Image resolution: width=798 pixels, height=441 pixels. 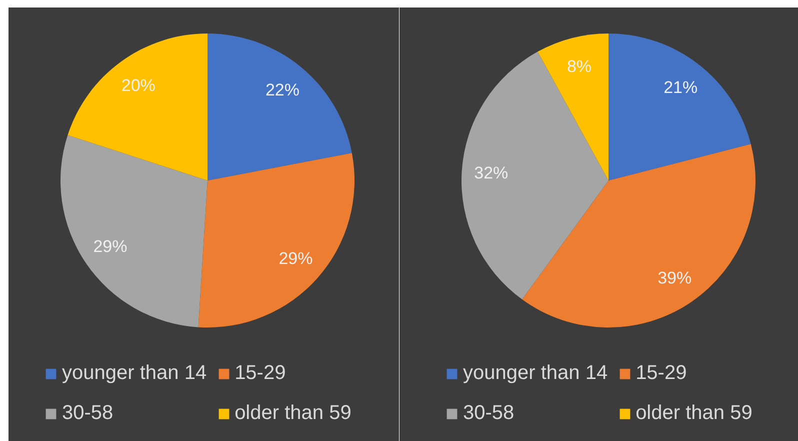 I want to click on data-label: 32%, so click(x=491, y=173).